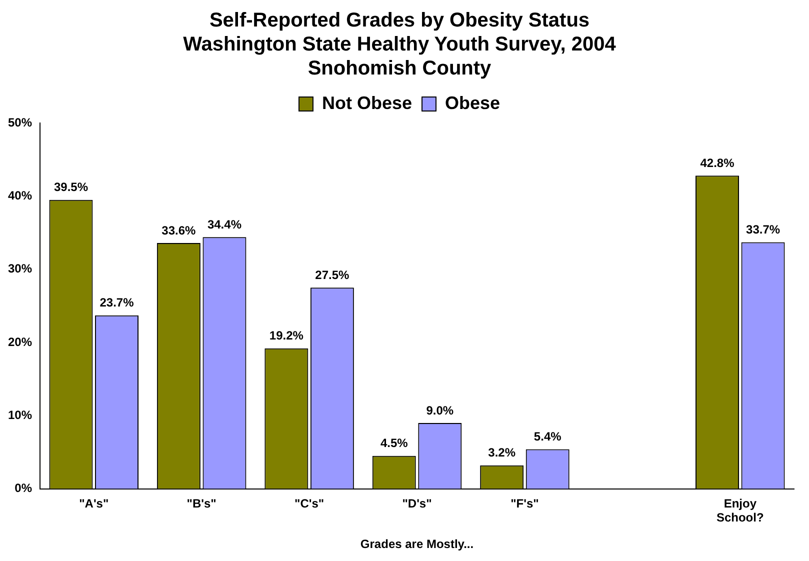 The image size is (809, 561). What do you see at coordinates (332, 275) in the screenshot?
I see `data-label: 27.5%` at bounding box center [332, 275].